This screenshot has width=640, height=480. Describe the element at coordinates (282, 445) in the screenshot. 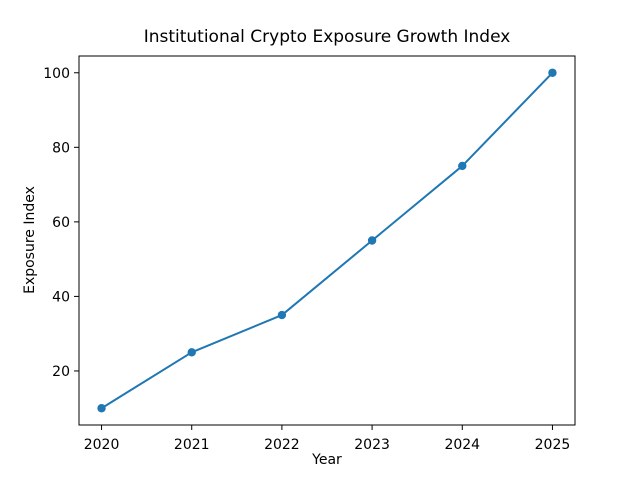

I see `x-tick-label: 2022` at that location.